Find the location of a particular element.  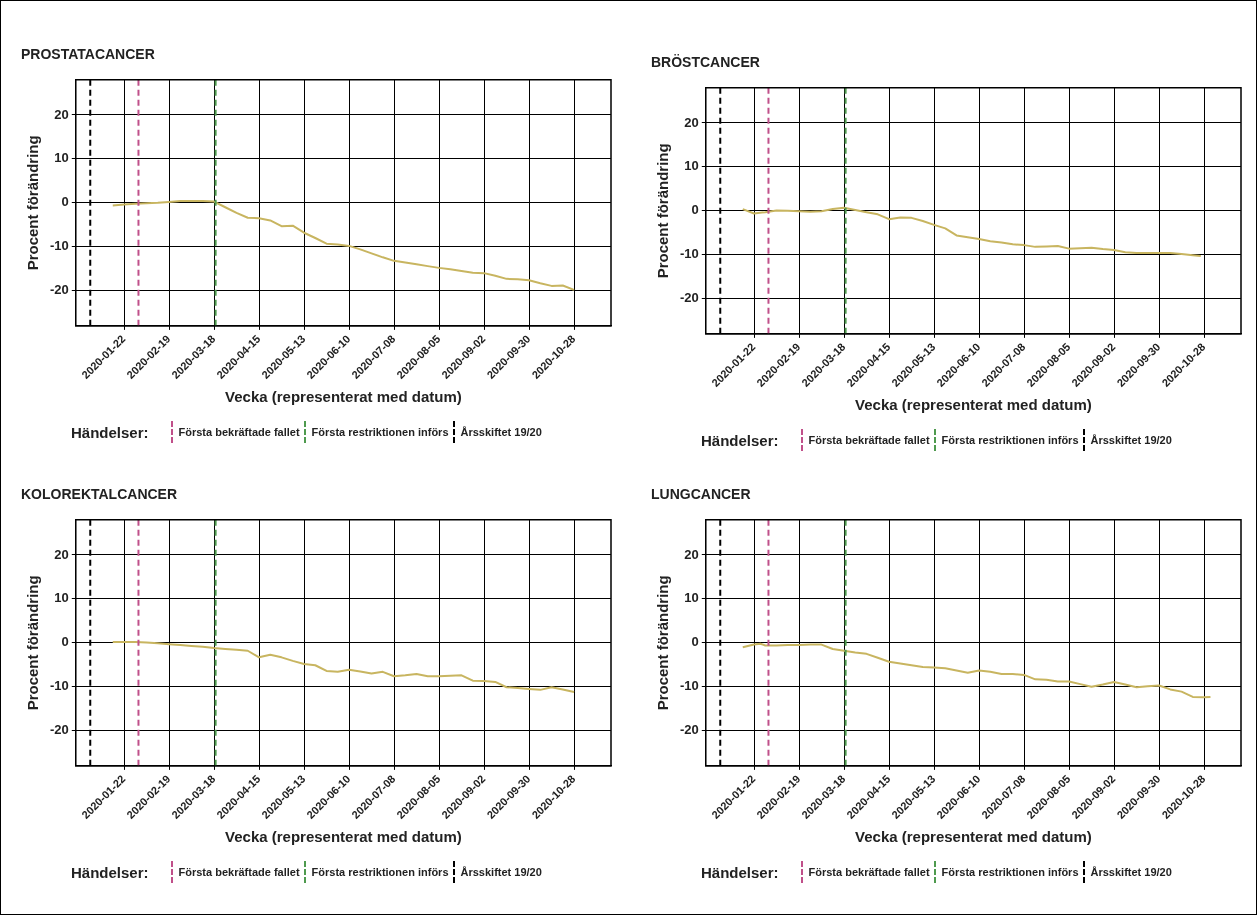

chart-title: LUNGCANCER is located at coordinates (701, 494).